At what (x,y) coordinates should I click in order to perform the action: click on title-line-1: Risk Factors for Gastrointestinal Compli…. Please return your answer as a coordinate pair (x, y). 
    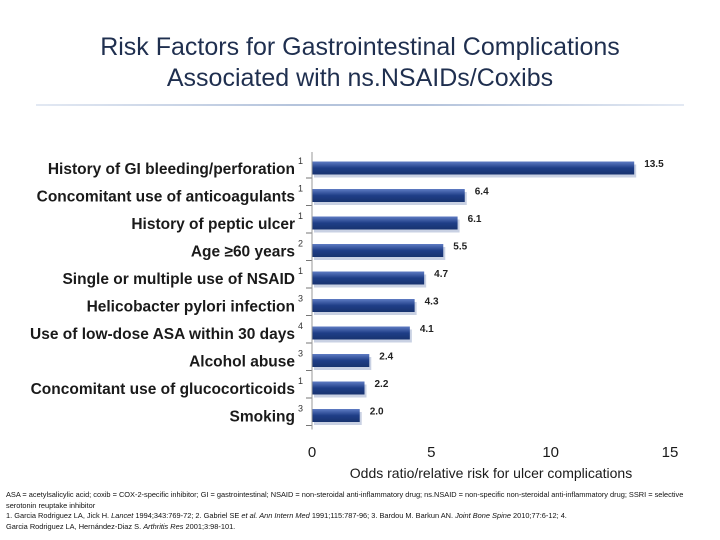
    Looking at the image, I should click on (360, 47).